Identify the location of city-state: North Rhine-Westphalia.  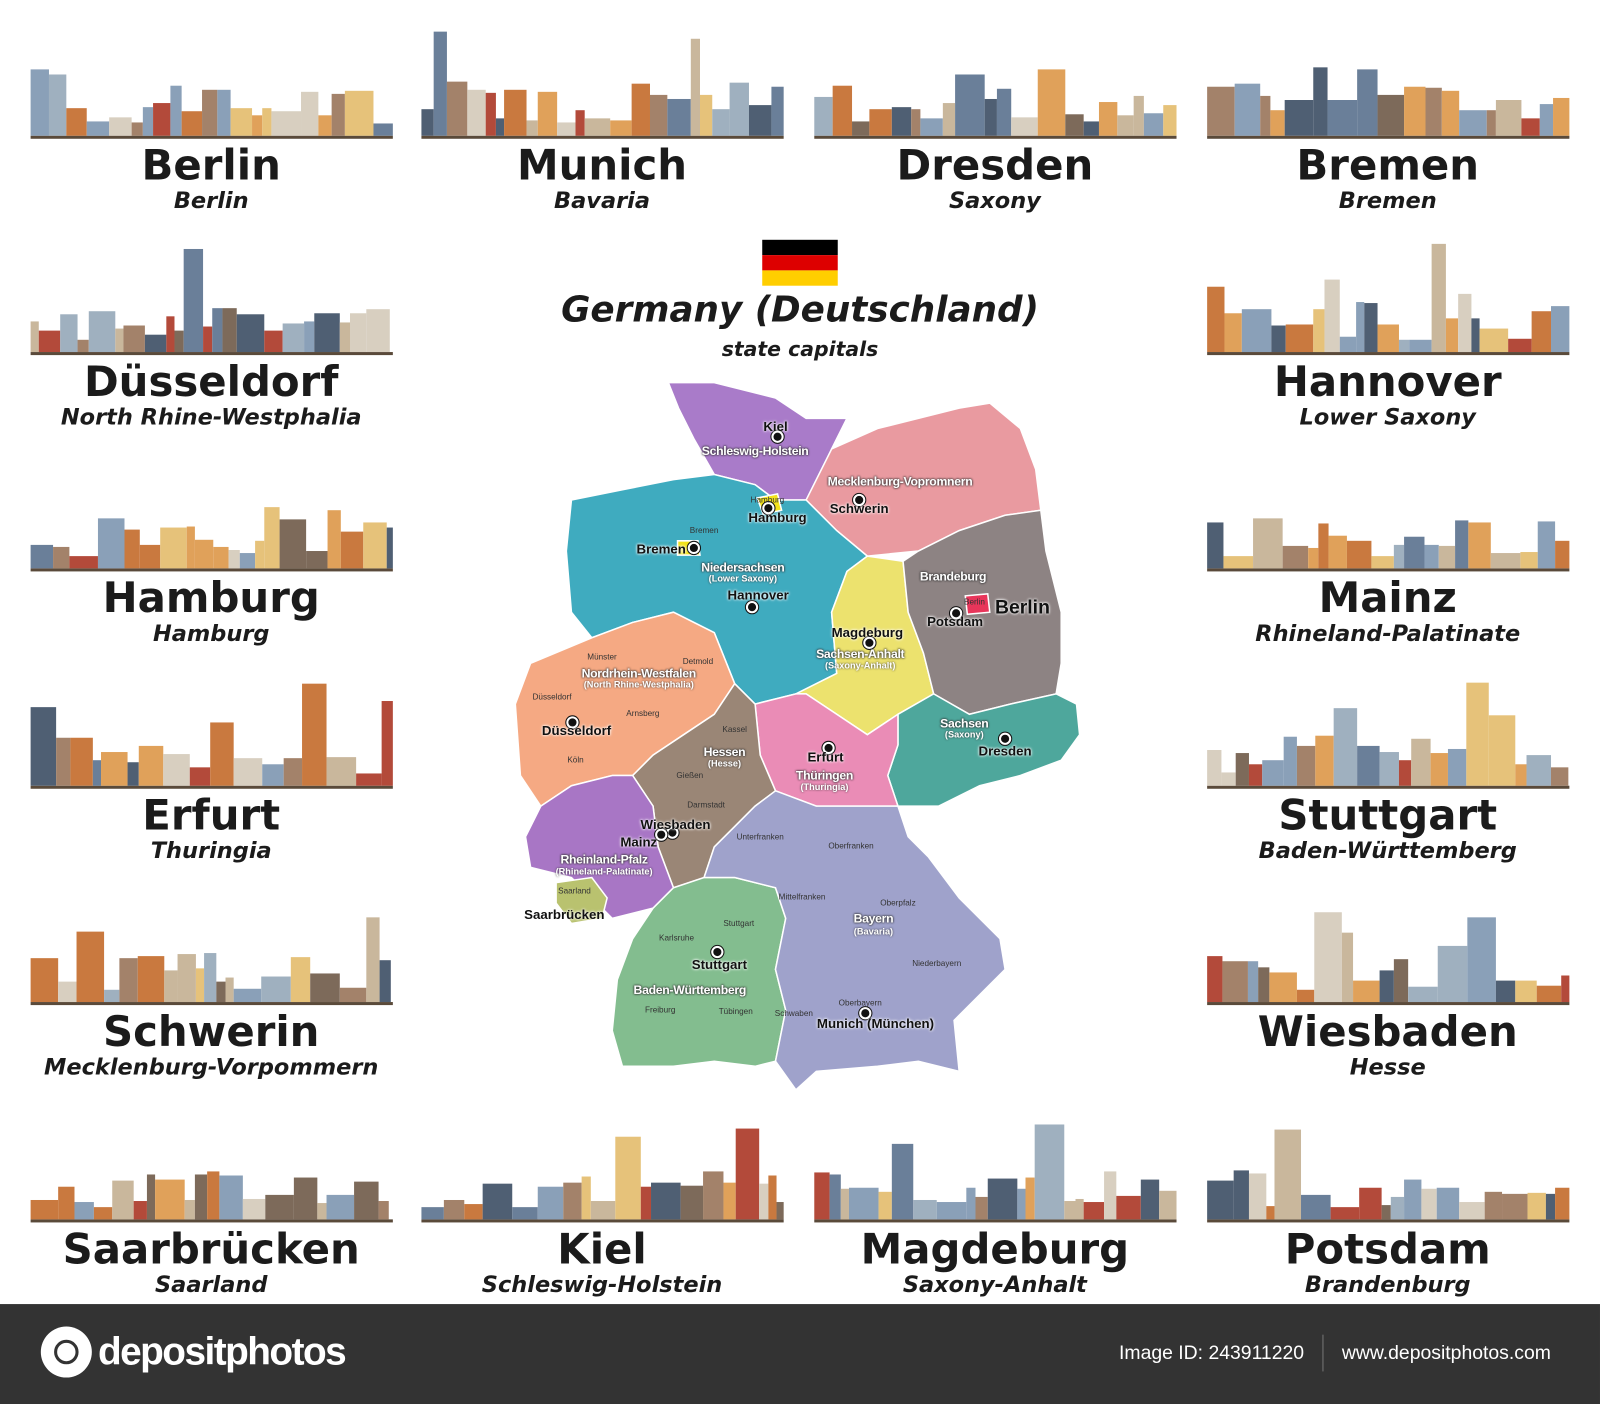
(211, 418).